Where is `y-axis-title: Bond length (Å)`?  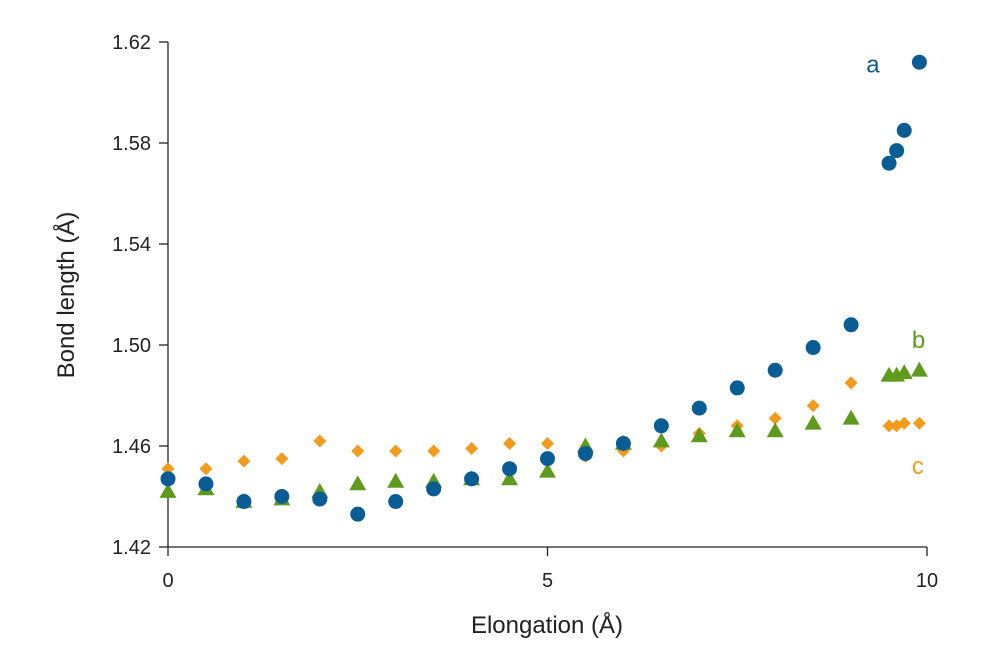
y-axis-title: Bond length (Å) is located at coordinates (66, 295).